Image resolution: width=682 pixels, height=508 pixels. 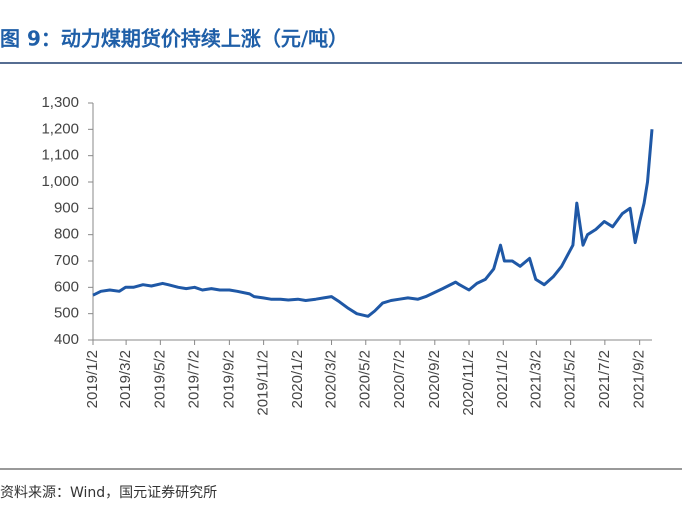 I want to click on y-tick-label: 700, so click(x=66, y=260).